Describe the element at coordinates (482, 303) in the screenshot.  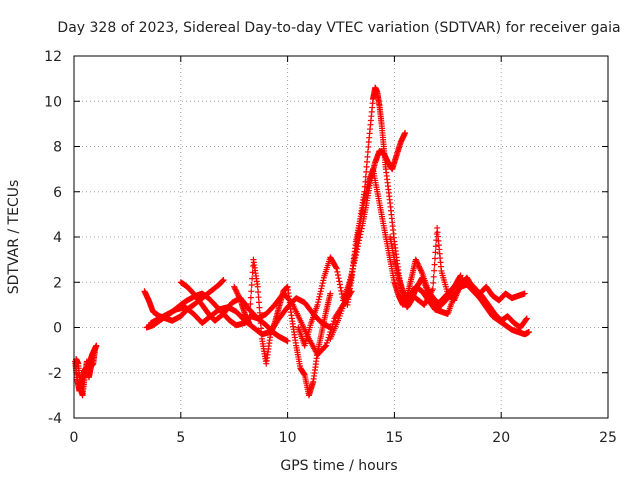
I see `series-k` at that location.